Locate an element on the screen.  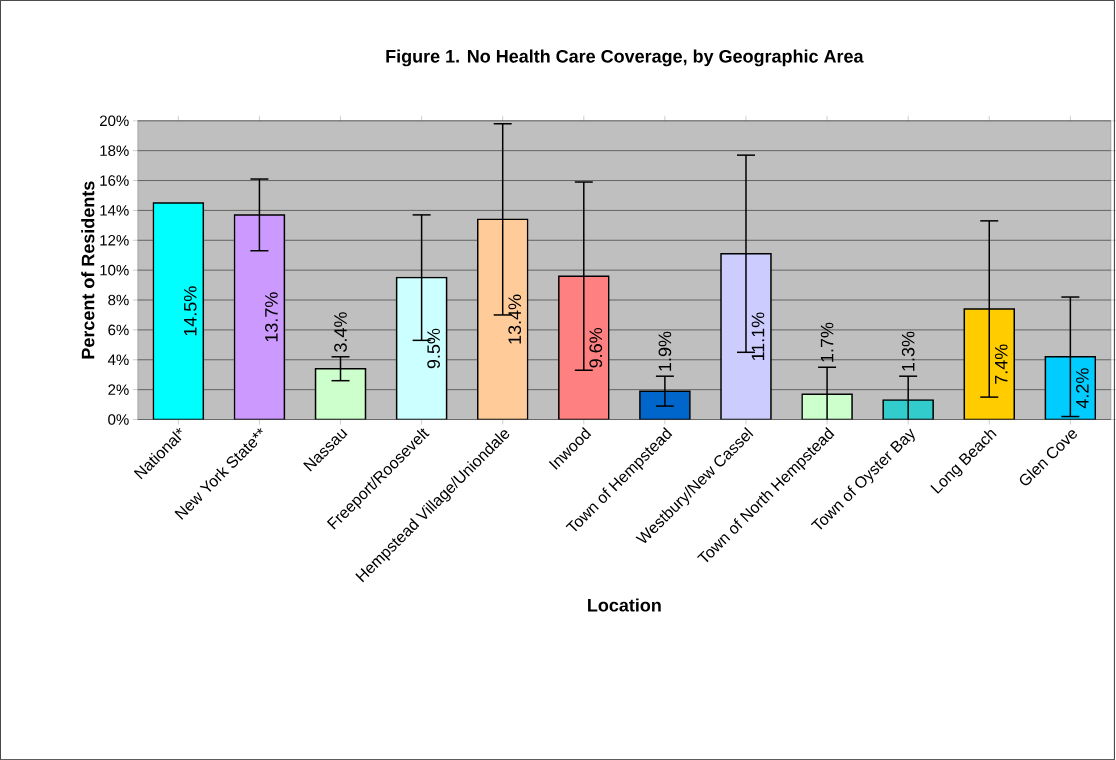
data-label: 14.5% is located at coordinates (190, 311).